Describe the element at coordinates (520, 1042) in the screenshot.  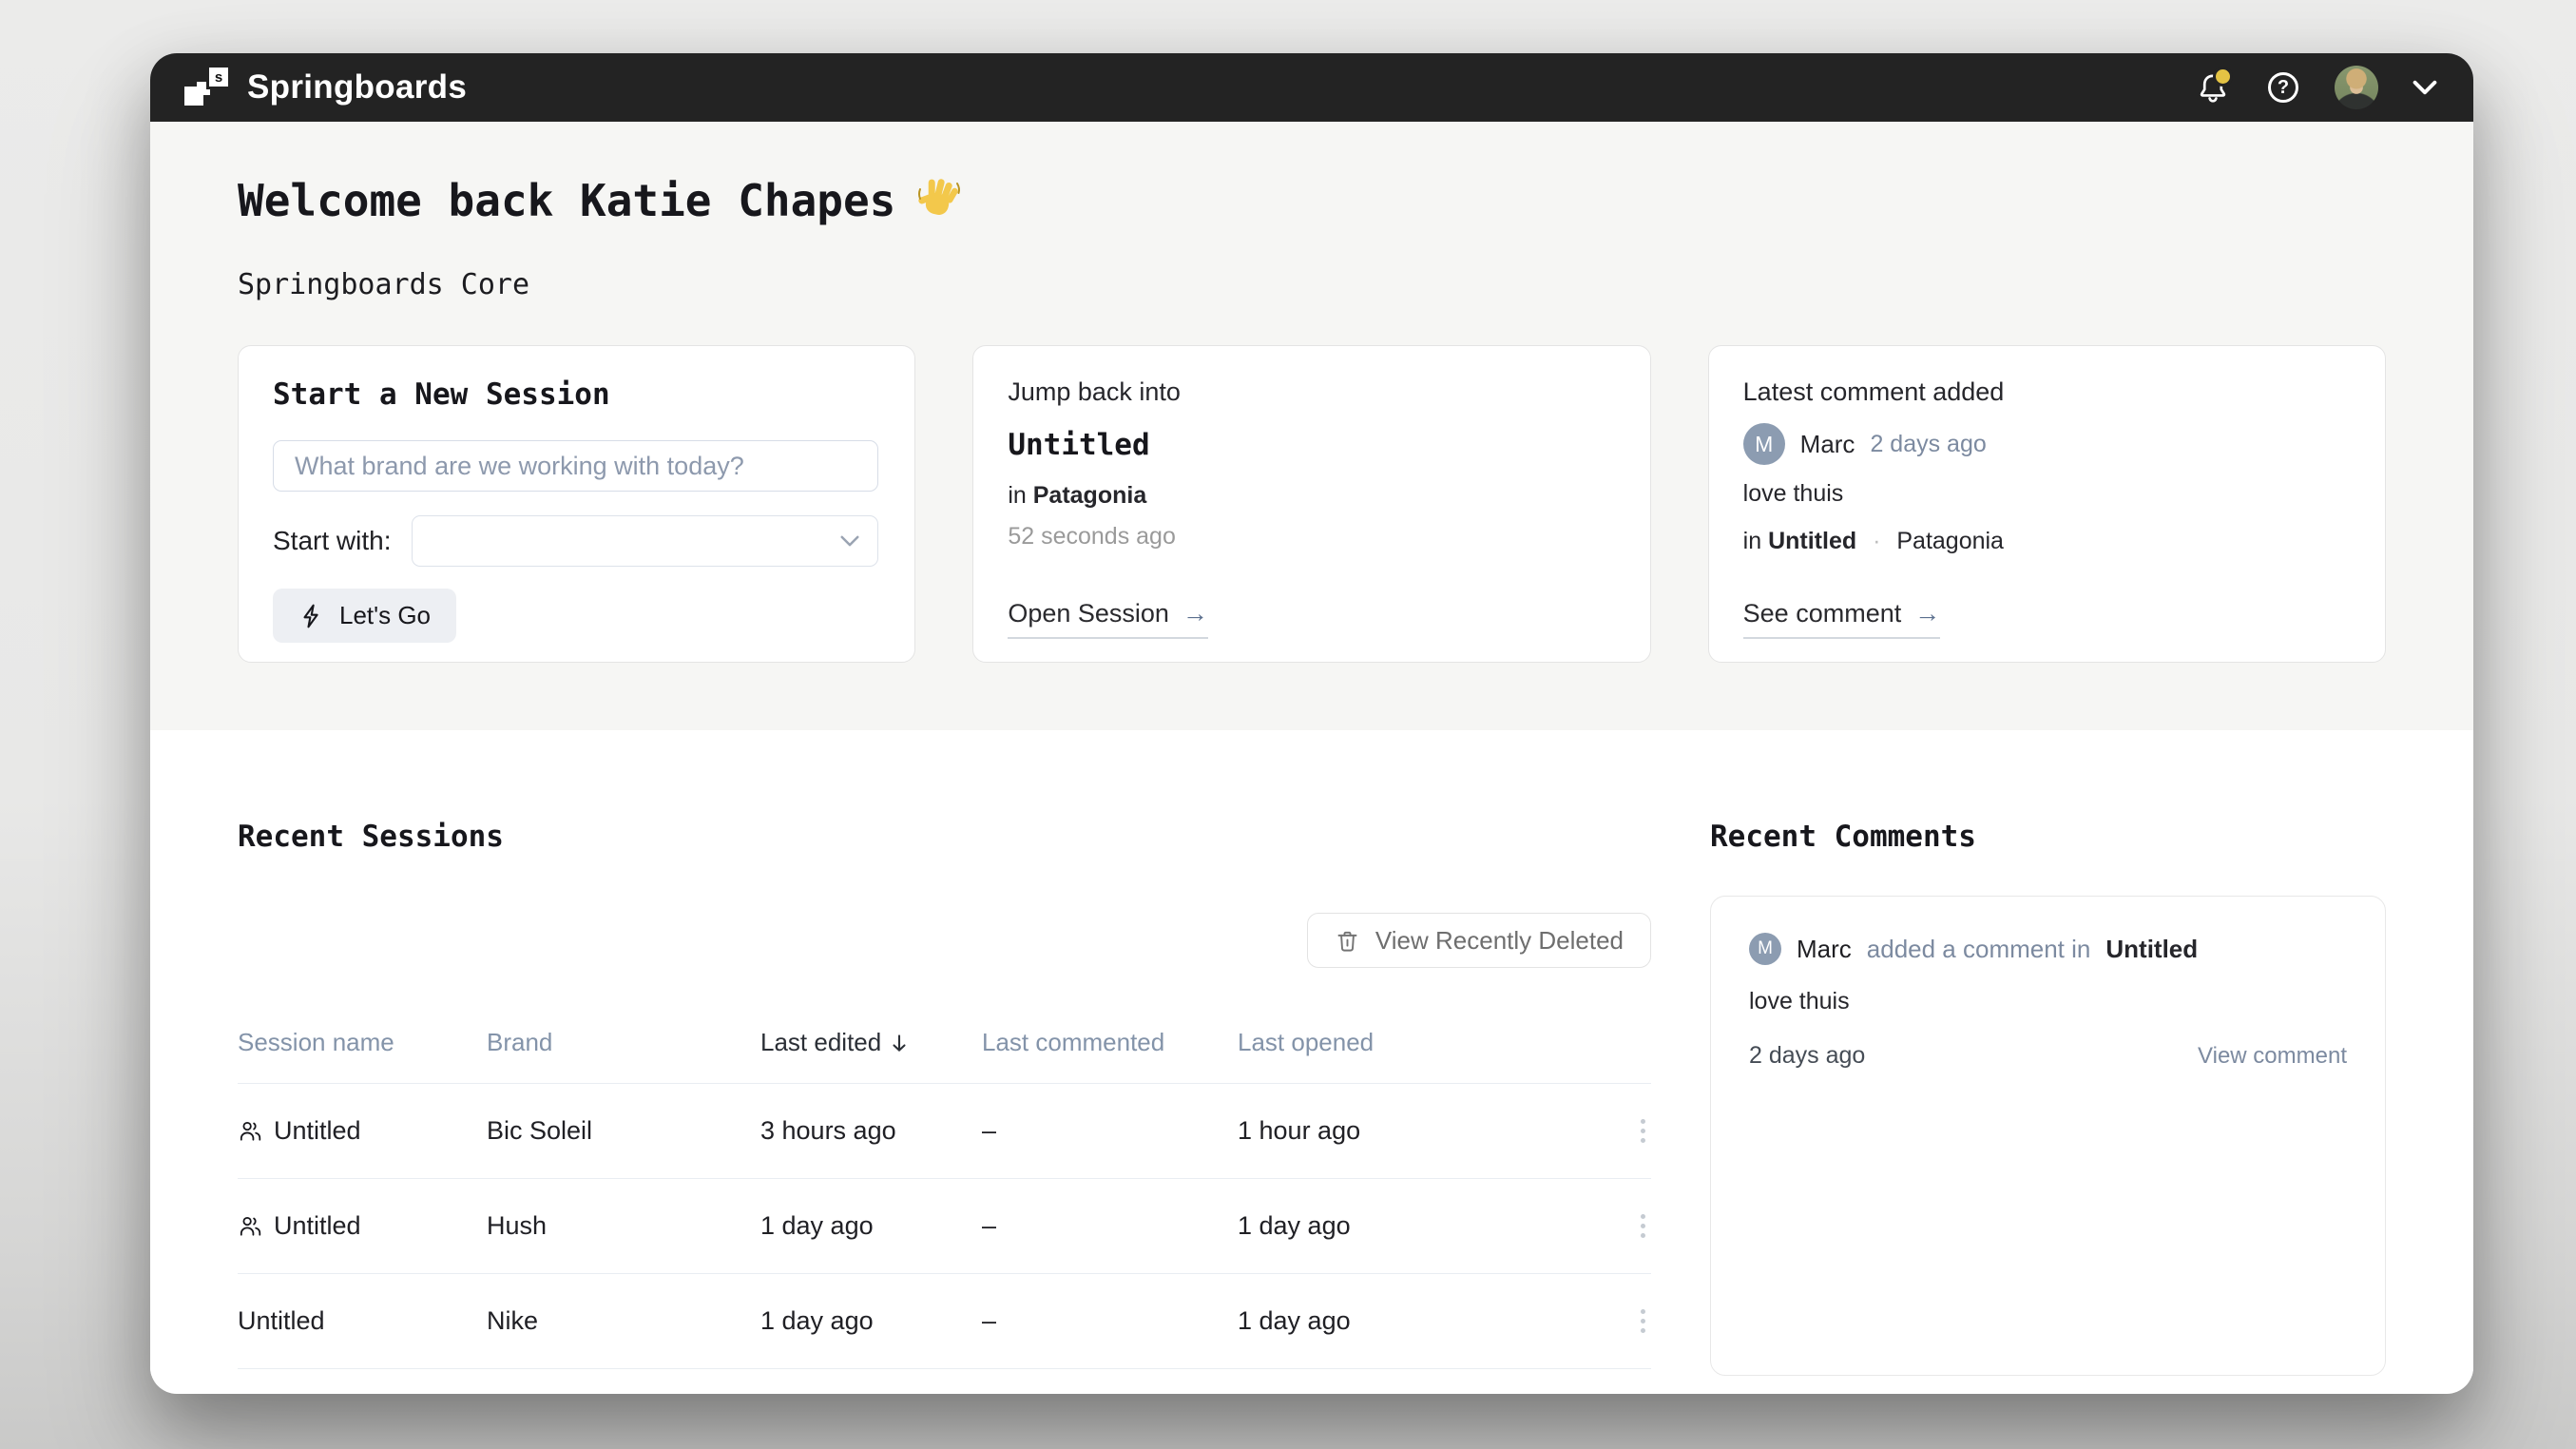
I see `column-header-brand: Brand` at that location.